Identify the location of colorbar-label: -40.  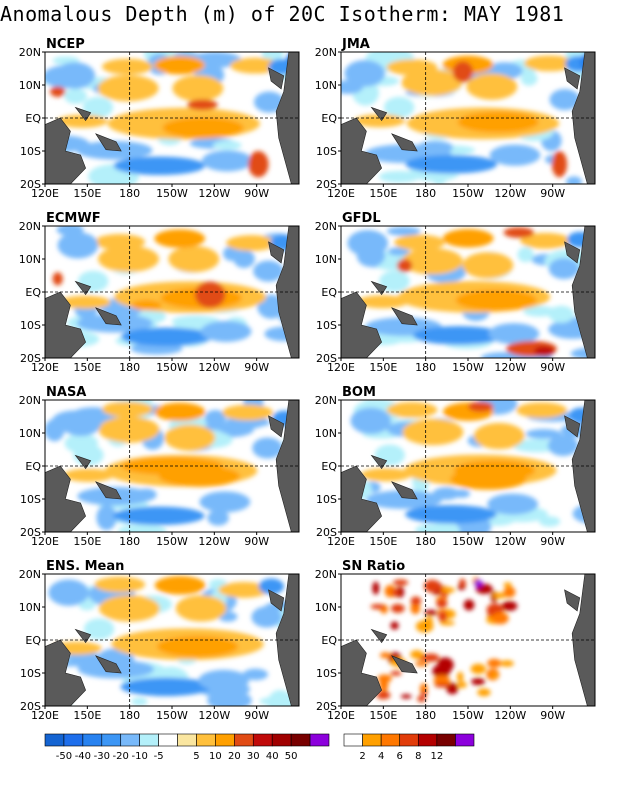
(83, 756).